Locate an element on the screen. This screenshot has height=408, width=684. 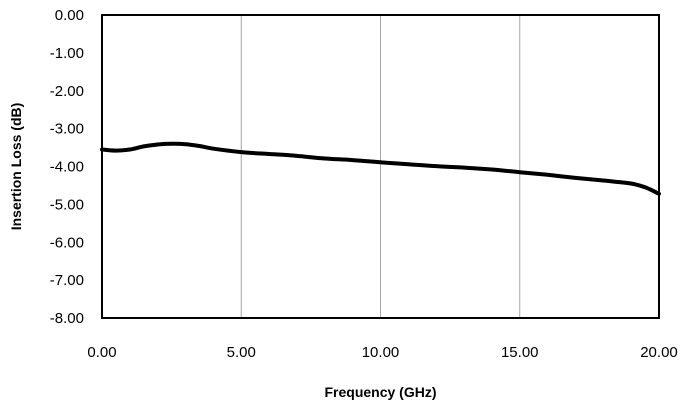
y-tick-label: 0.00 is located at coordinates (69, 15).